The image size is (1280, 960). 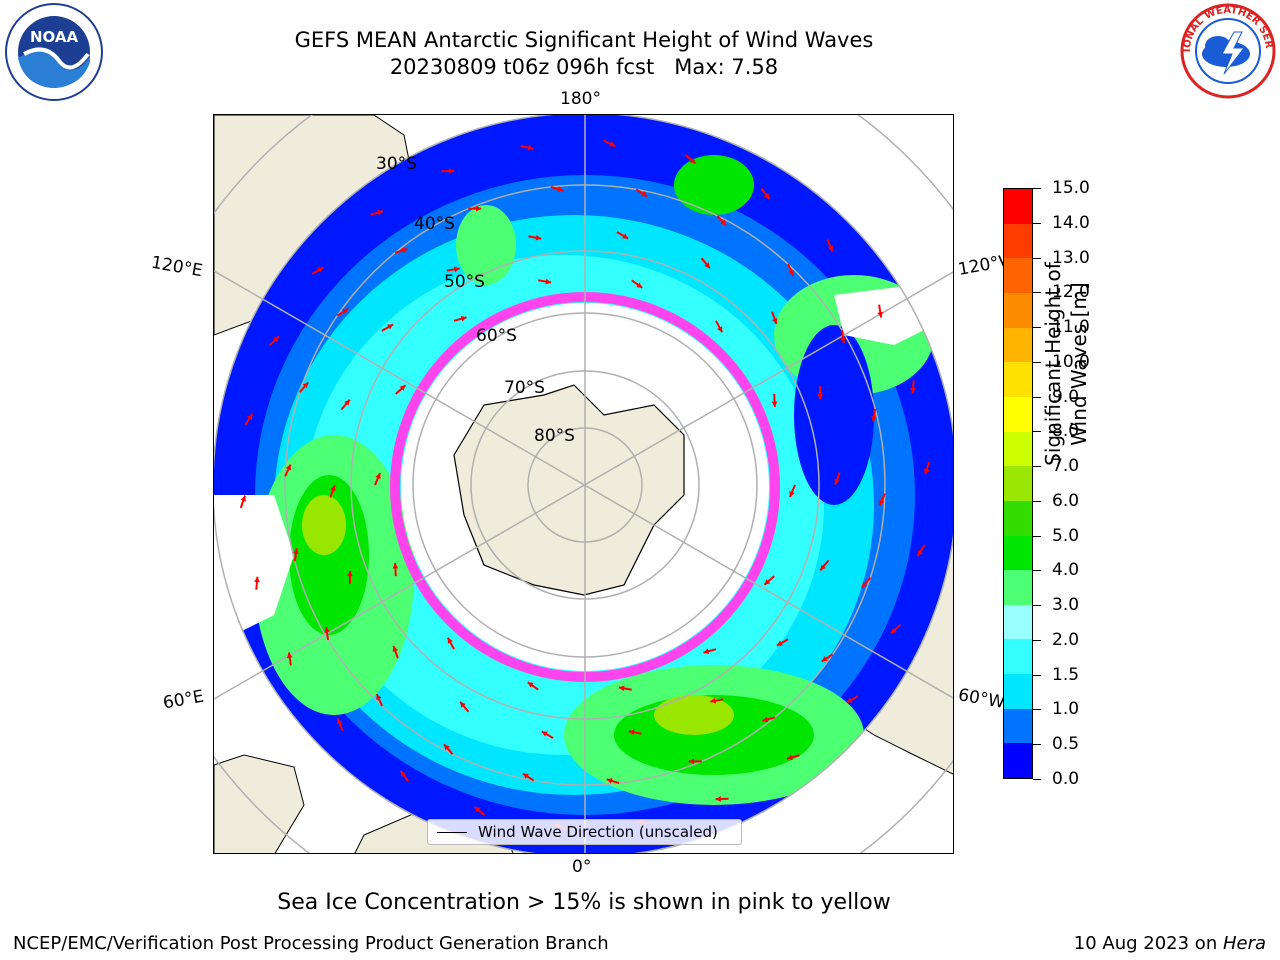 What do you see at coordinates (1066, 500) in the screenshot?
I see `colorbar-tick-label: 6.0` at bounding box center [1066, 500].